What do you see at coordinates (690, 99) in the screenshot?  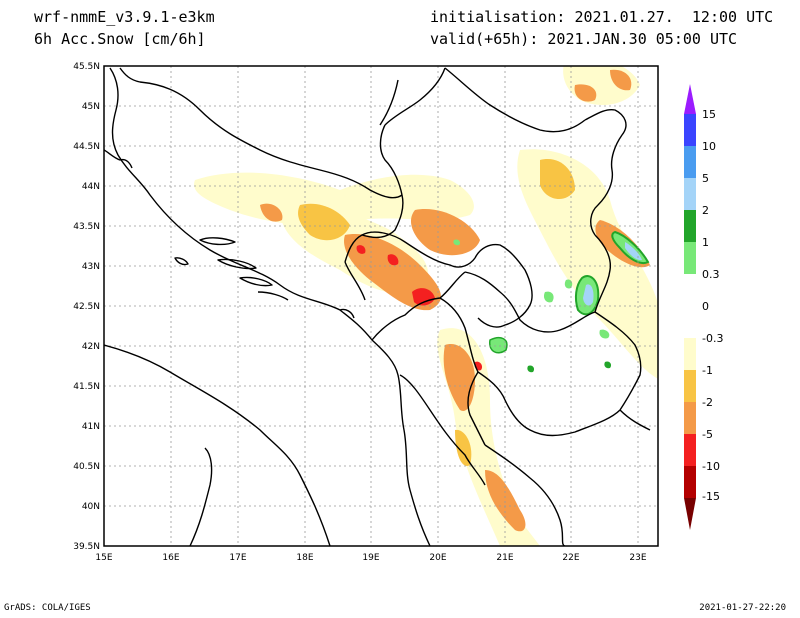 I see `legend-arrow-top` at bounding box center [690, 99].